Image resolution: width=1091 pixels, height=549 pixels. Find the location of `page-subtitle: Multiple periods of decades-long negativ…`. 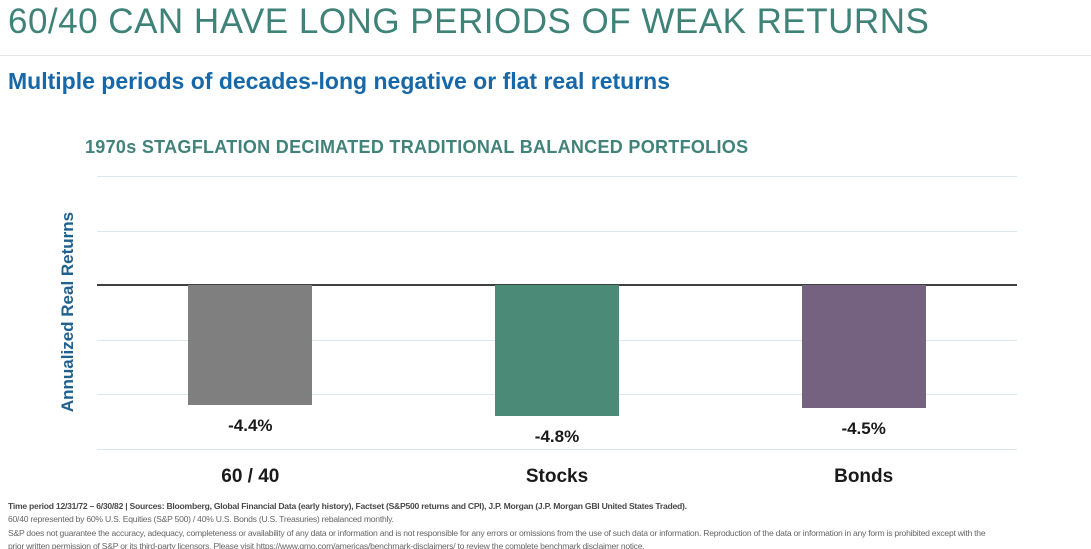

page-subtitle: Multiple periods of decades-long negativ… is located at coordinates (339, 81).